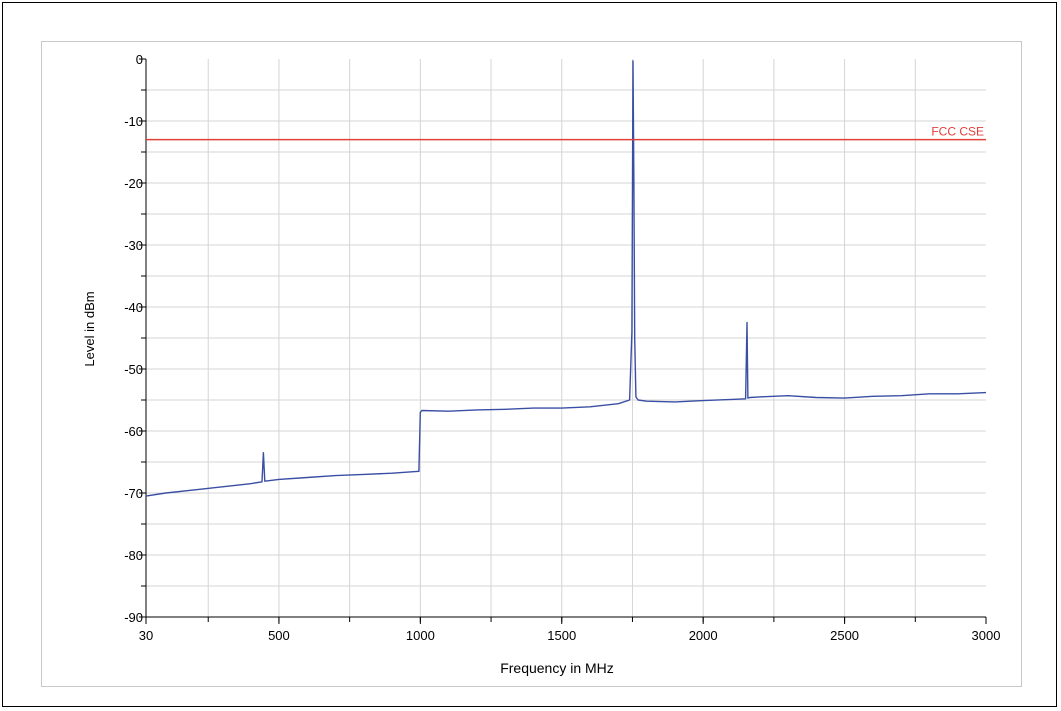  What do you see at coordinates (420, 635) in the screenshot?
I see `x-tick-label: 1000` at bounding box center [420, 635].